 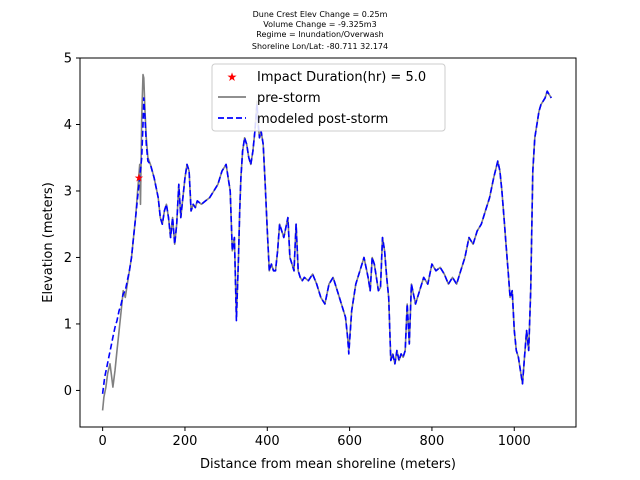 What do you see at coordinates (314, 438) in the screenshot?
I see `x-axis: 0 200 400 600 800 1000` at bounding box center [314, 438].